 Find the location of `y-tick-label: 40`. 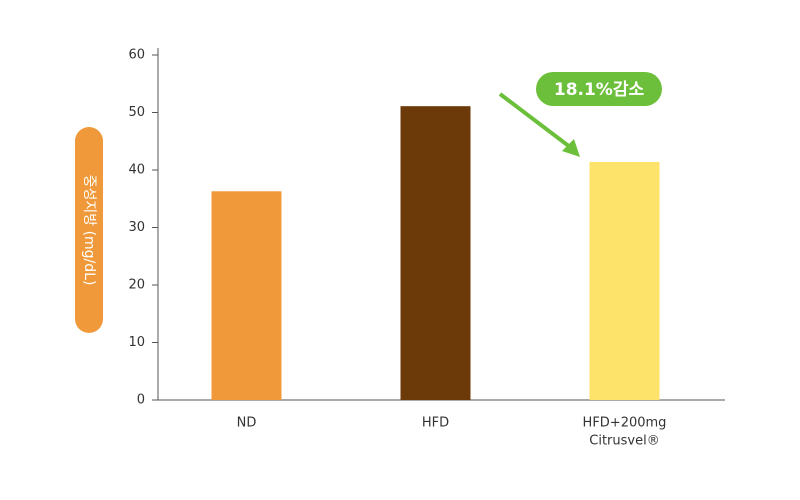

y-tick-label: 40 is located at coordinates (136, 170).